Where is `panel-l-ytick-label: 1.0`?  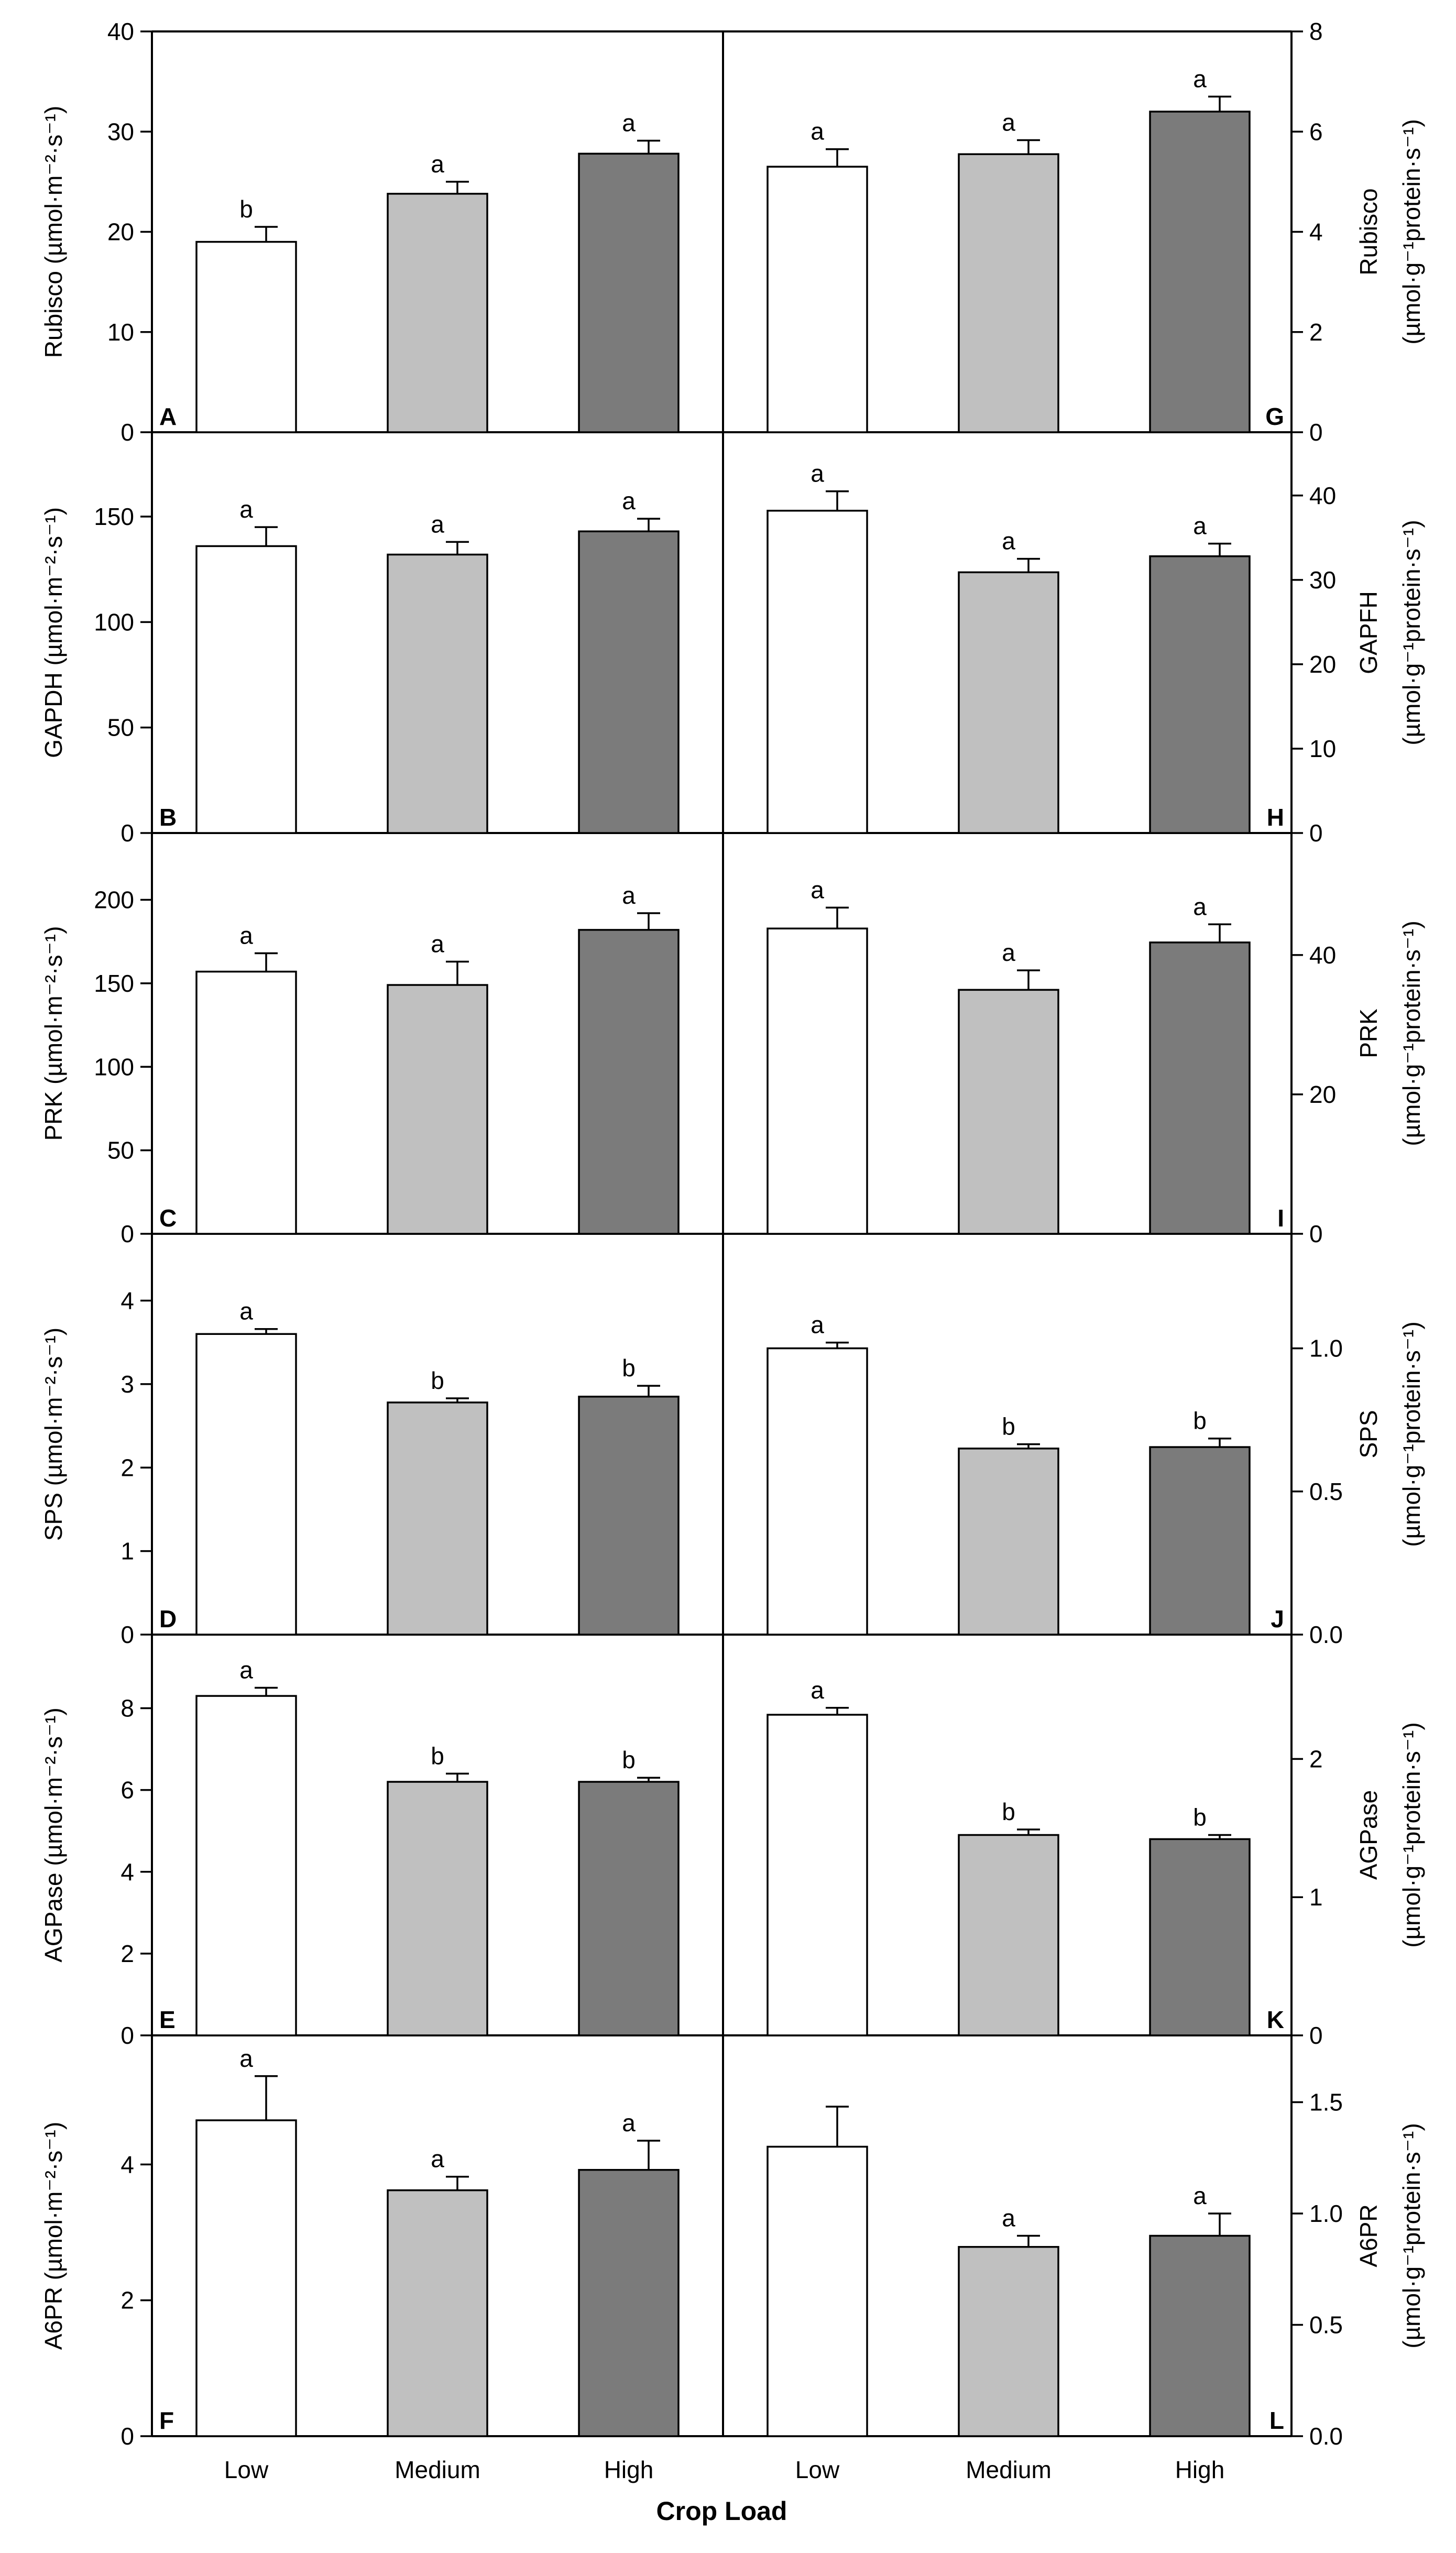
panel-l-ytick-label: 1.0 is located at coordinates (1326, 2213).